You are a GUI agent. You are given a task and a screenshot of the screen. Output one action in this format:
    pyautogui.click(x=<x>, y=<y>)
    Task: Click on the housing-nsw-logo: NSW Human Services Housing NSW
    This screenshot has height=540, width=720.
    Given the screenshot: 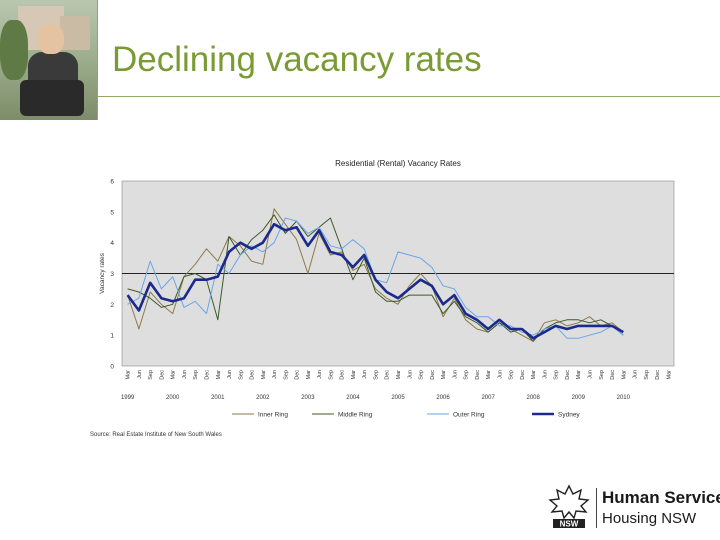 What is the action you would take?
    pyautogui.click(x=634, y=509)
    